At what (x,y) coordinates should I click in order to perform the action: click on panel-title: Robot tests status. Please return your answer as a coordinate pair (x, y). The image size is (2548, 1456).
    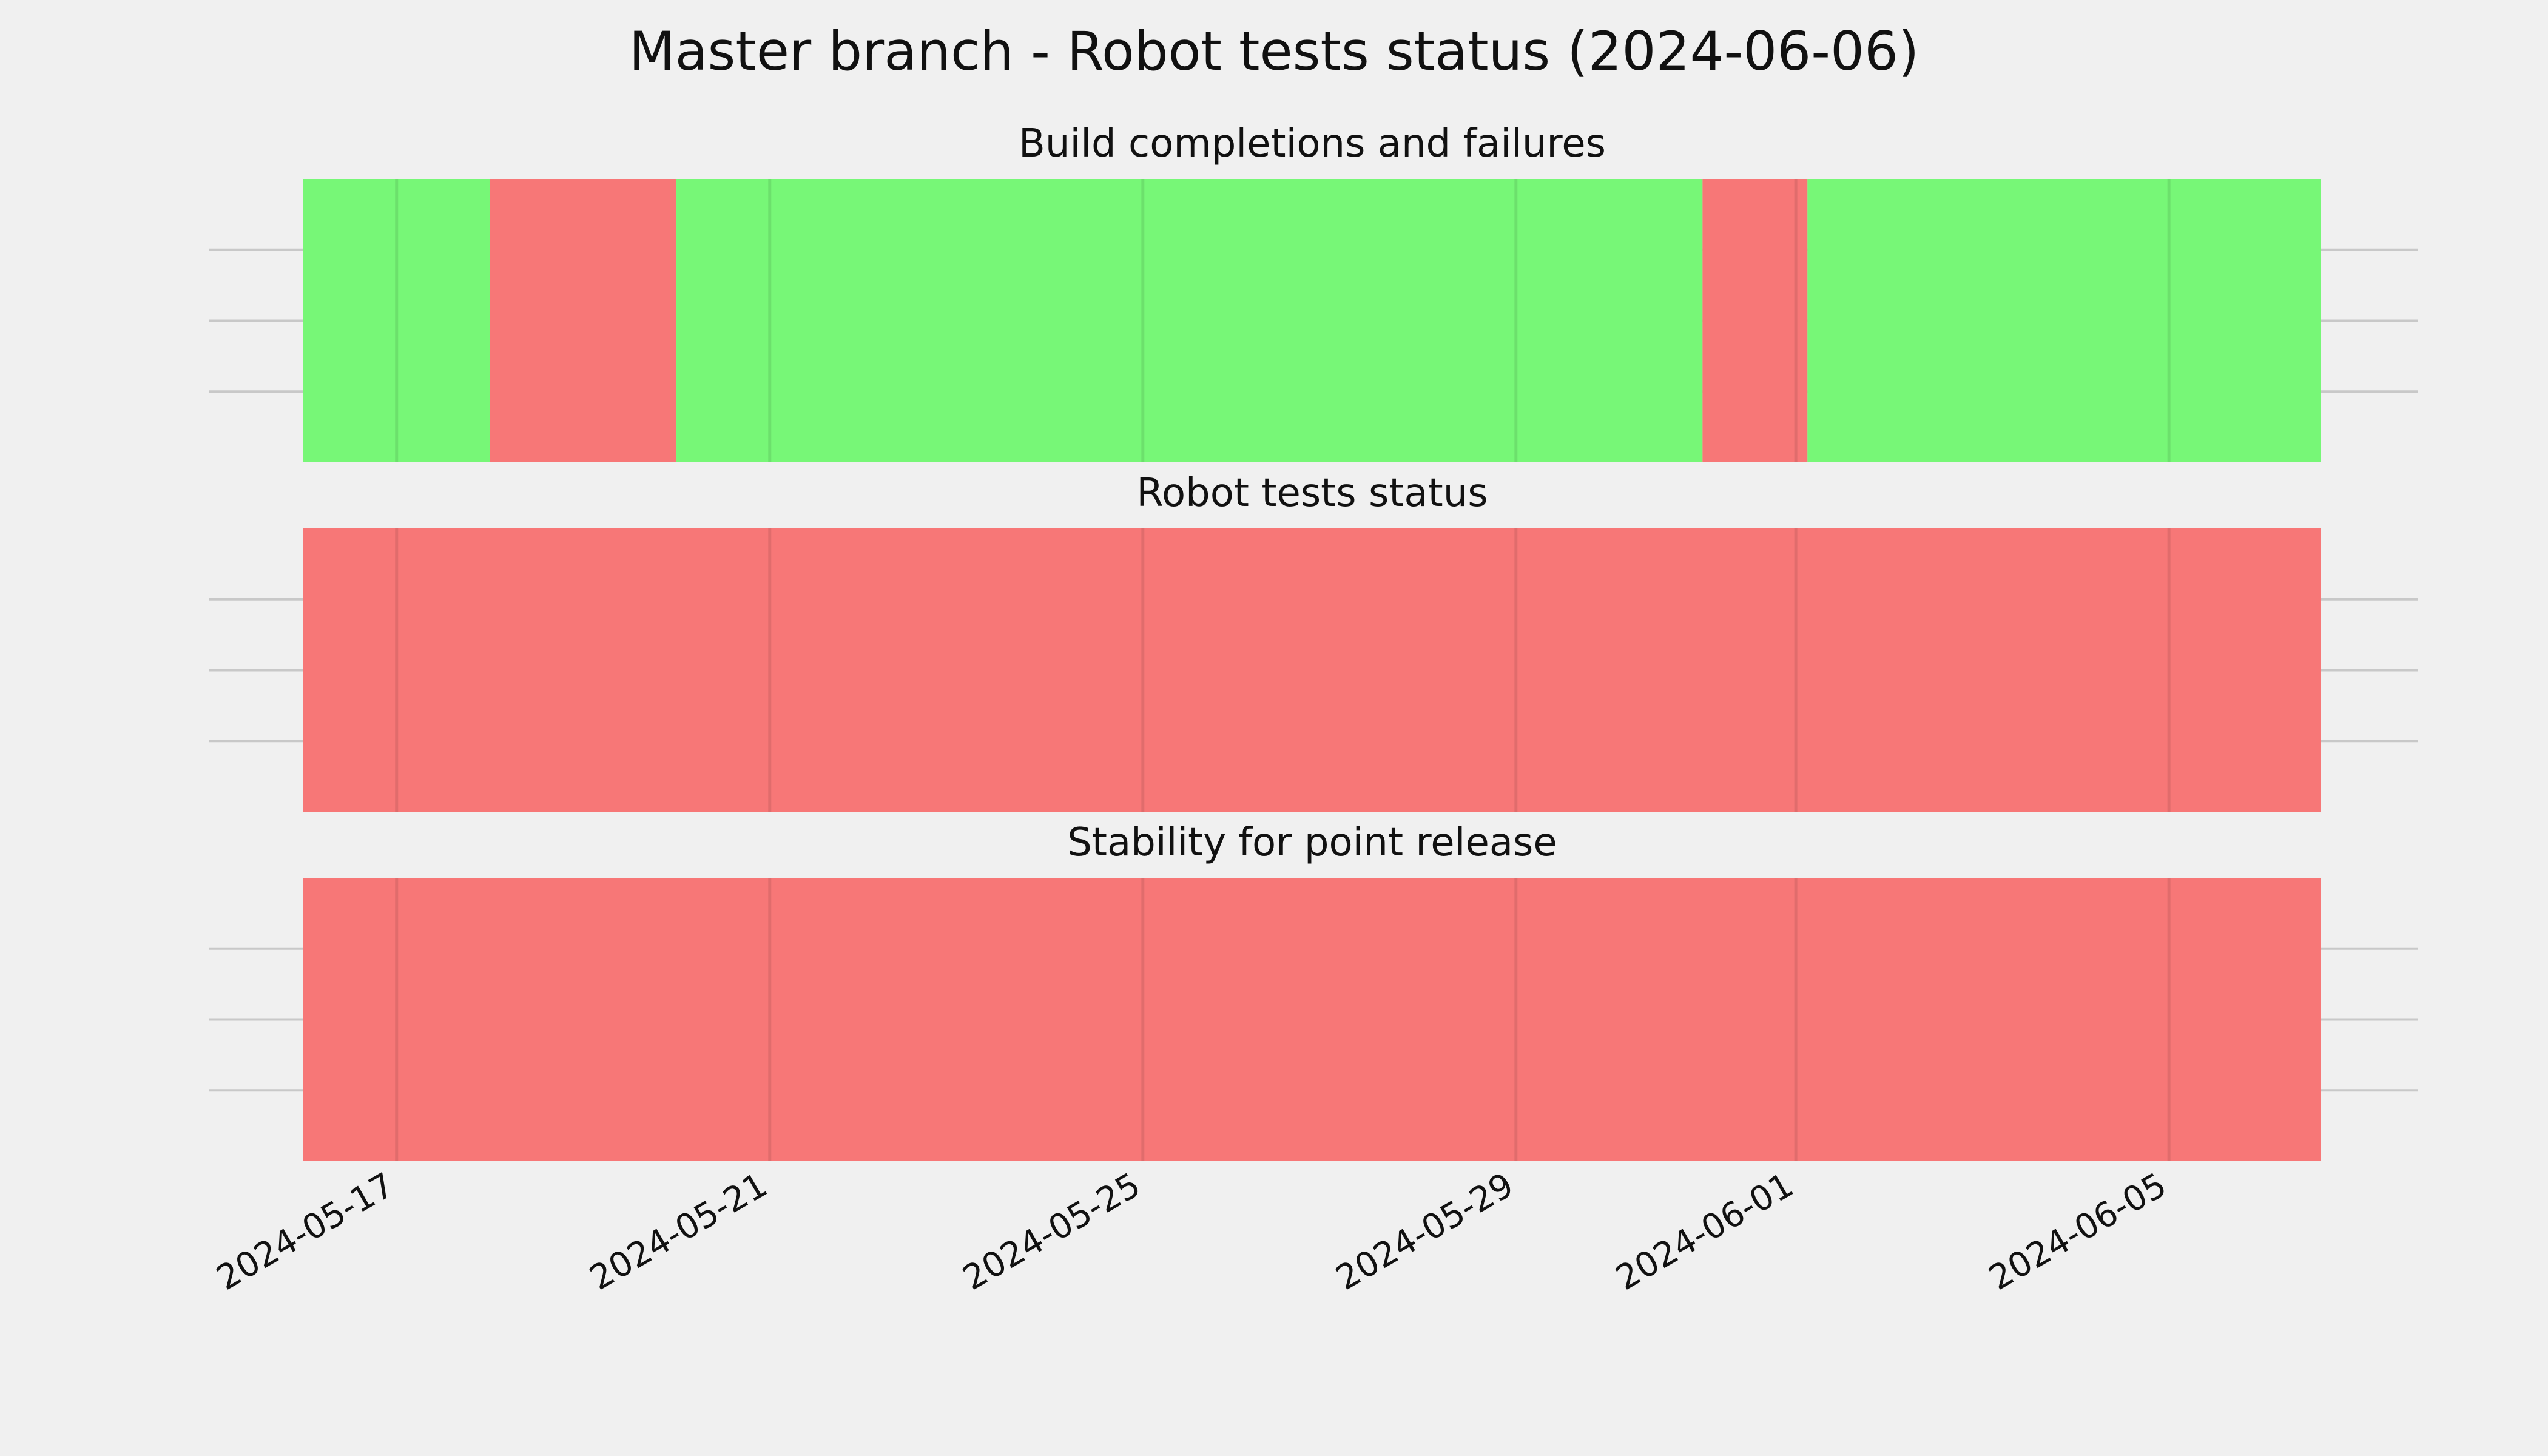
    Looking at the image, I should click on (1312, 493).